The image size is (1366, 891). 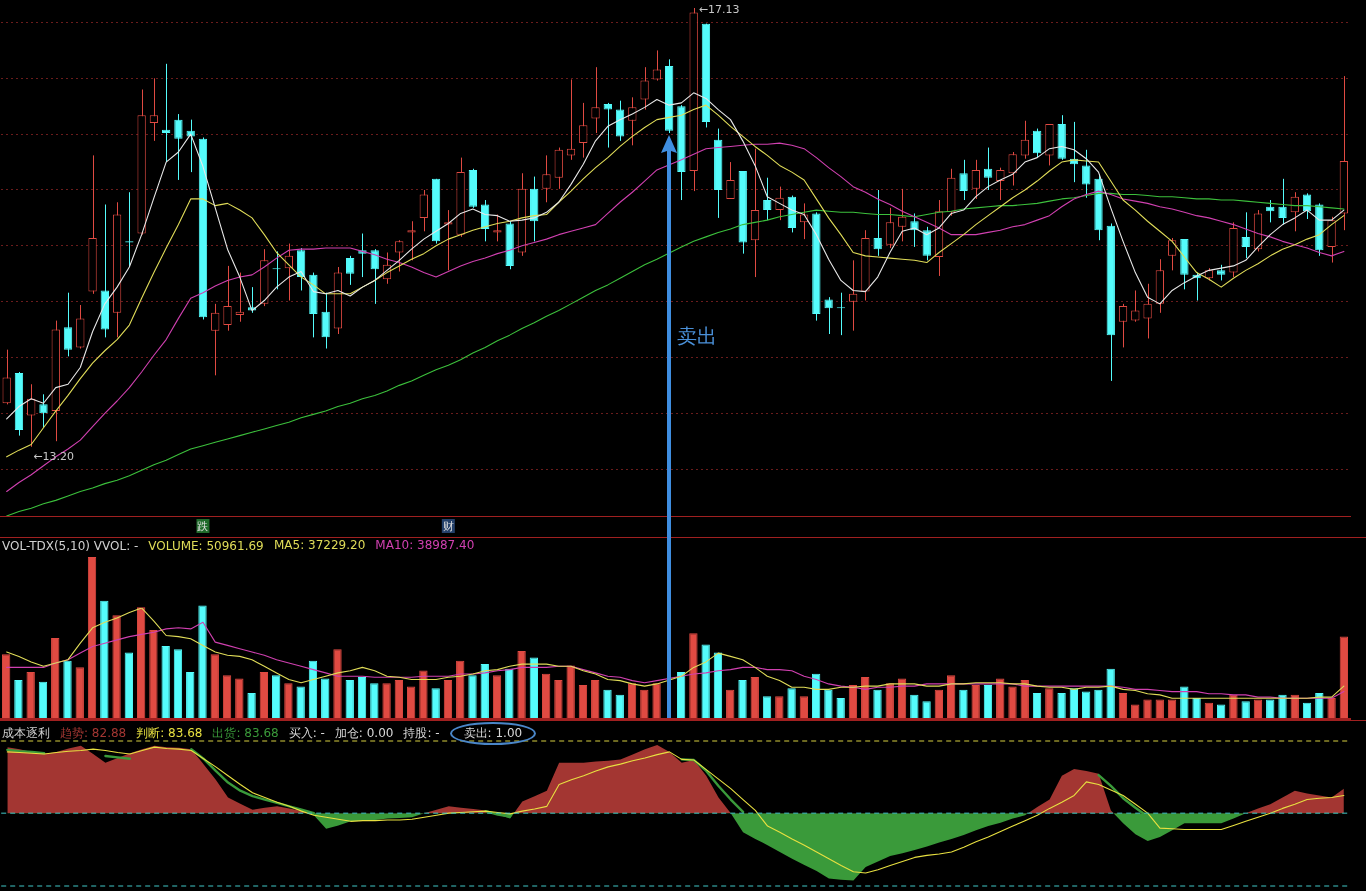 I want to click on text: 跌, so click(x=203, y=526).